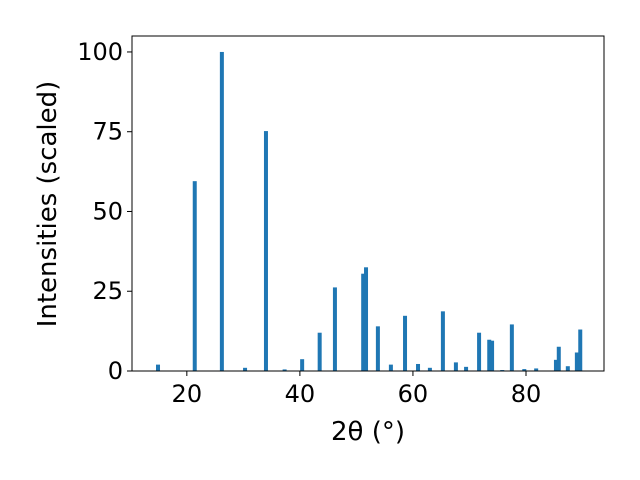 Image resolution: width=640 pixels, height=480 pixels. What do you see at coordinates (107, 291) in the screenshot?
I see `y-tick-label: 25` at bounding box center [107, 291].